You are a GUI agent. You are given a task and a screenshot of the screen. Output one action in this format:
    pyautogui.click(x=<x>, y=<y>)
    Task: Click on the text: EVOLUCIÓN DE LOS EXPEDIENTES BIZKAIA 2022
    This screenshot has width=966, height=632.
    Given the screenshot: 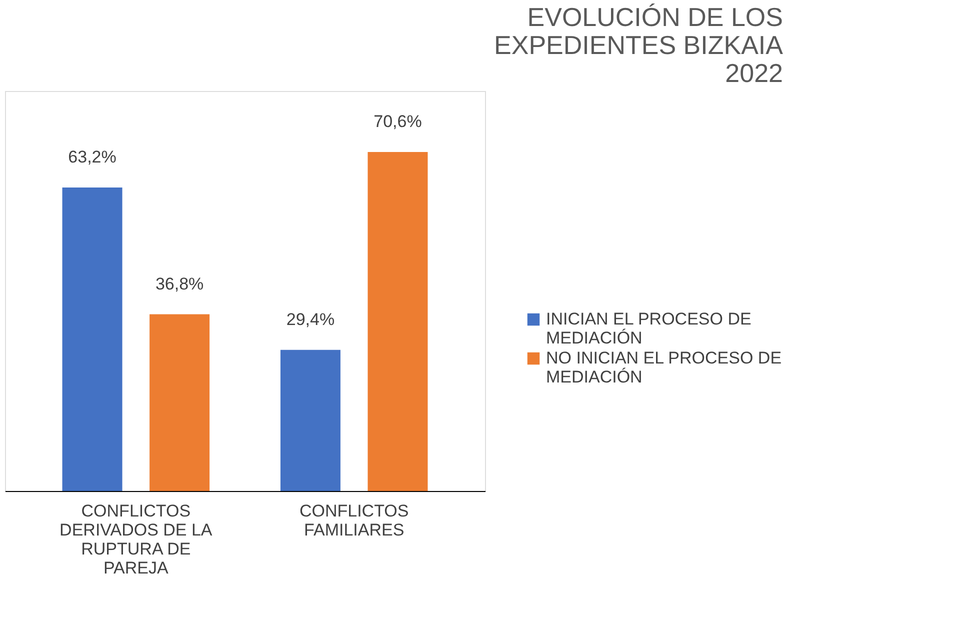 What is the action you would take?
    pyautogui.click(x=639, y=45)
    